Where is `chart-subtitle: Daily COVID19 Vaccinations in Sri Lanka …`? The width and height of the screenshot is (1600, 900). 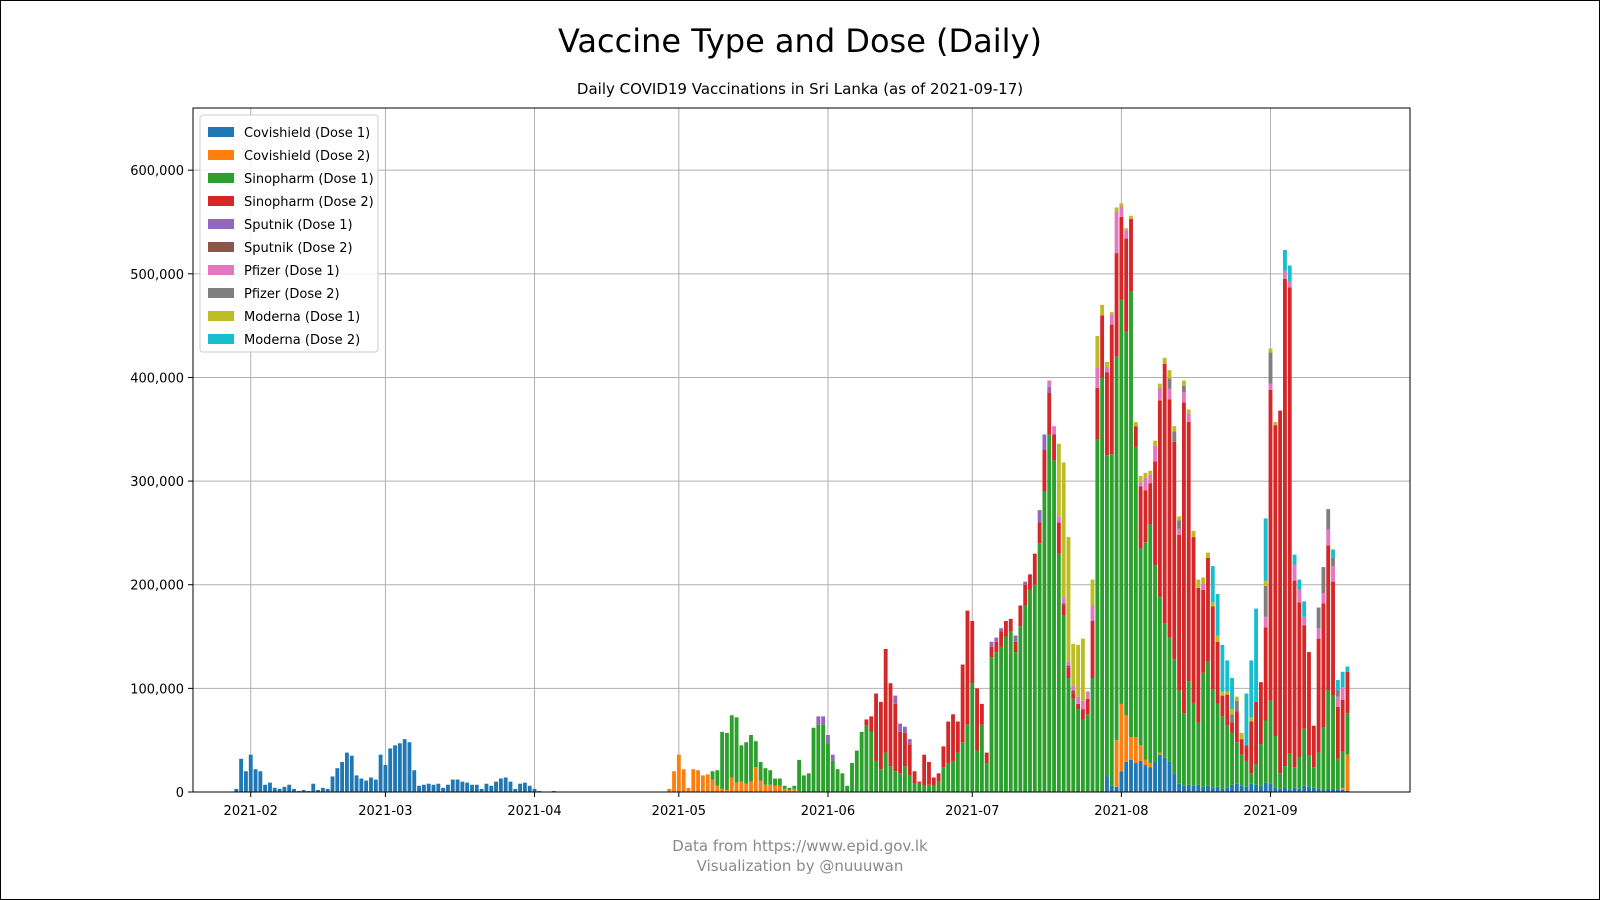 chart-subtitle: Daily COVID19 Vaccinations in Sri Lanka … is located at coordinates (800, 89).